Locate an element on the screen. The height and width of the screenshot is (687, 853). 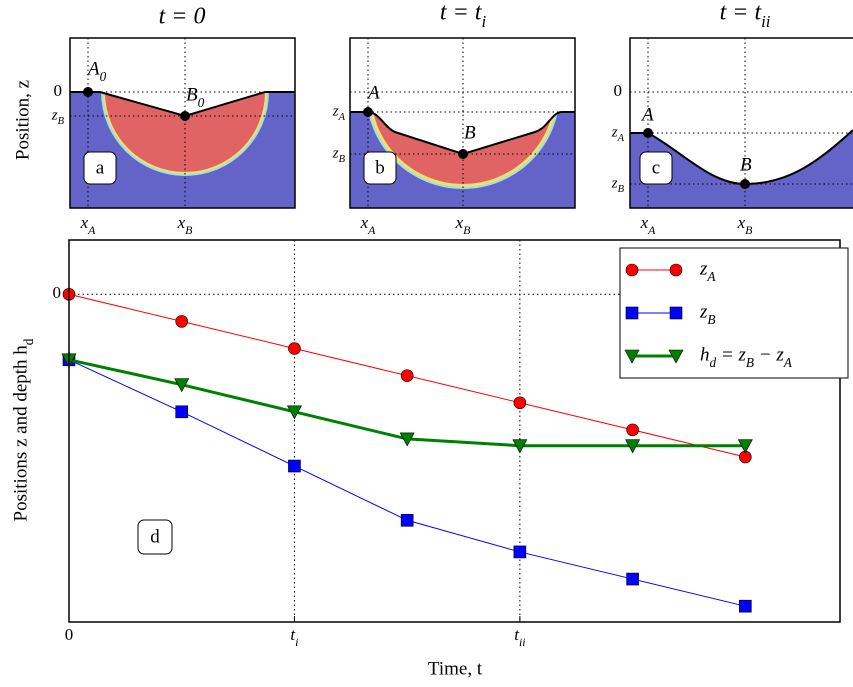
melt is located at coordinates (185, 134).